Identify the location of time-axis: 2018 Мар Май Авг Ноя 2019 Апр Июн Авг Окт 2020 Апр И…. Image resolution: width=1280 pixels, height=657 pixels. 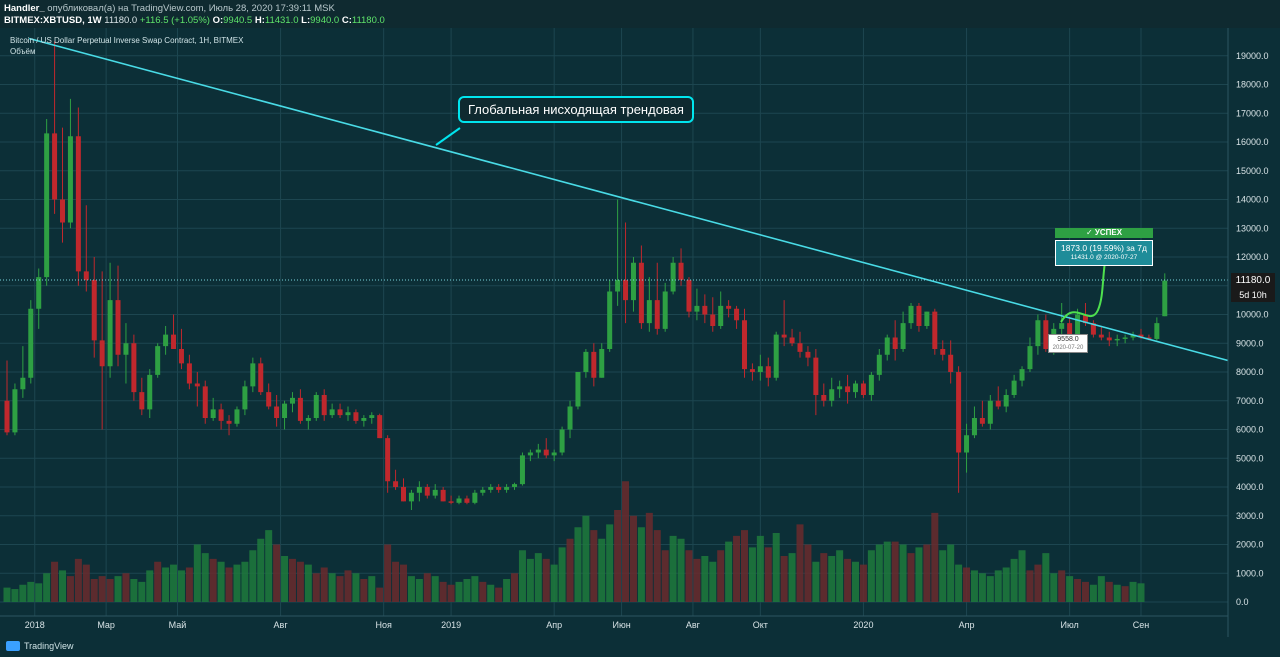
(587, 625).